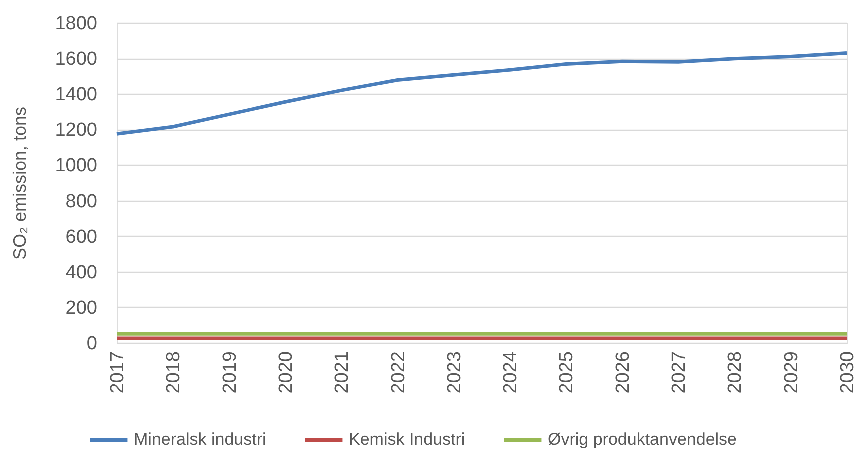 Image resolution: width=858 pixels, height=452 pixels. I want to click on y-tick-label: 1600, so click(76, 59).